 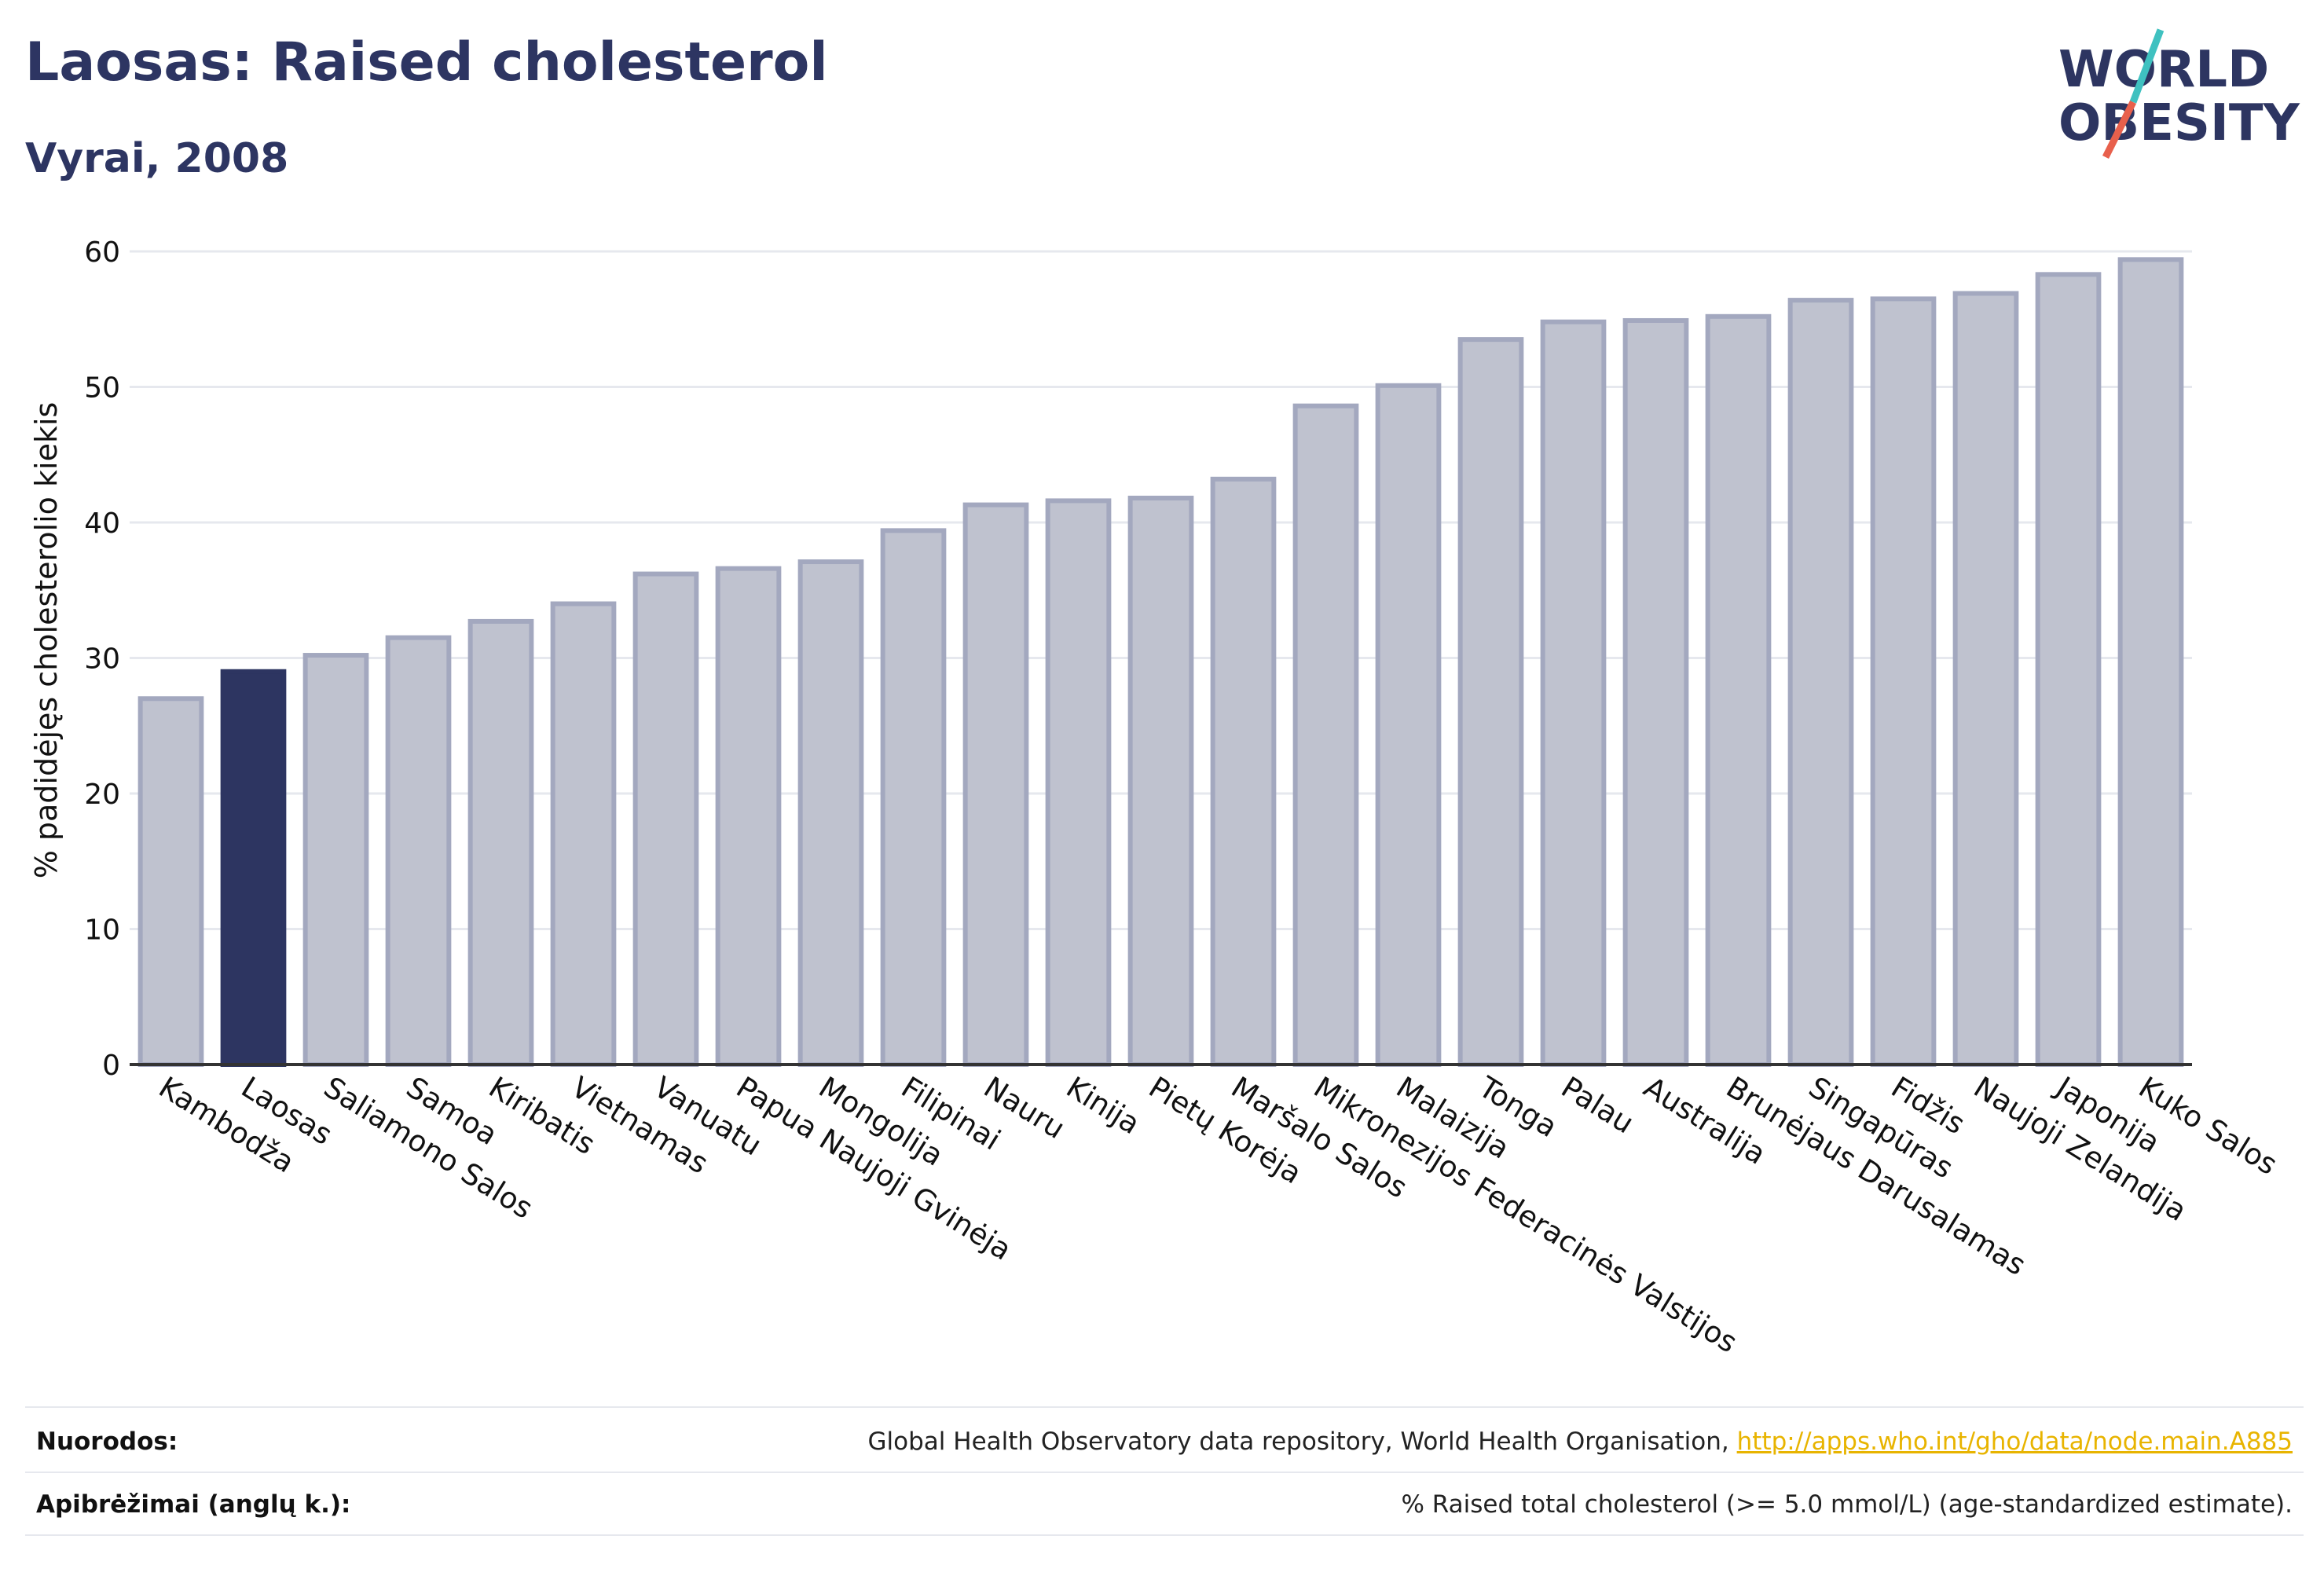 What do you see at coordinates (102, 388) in the screenshot?
I see `y-tick-label: 50` at bounding box center [102, 388].